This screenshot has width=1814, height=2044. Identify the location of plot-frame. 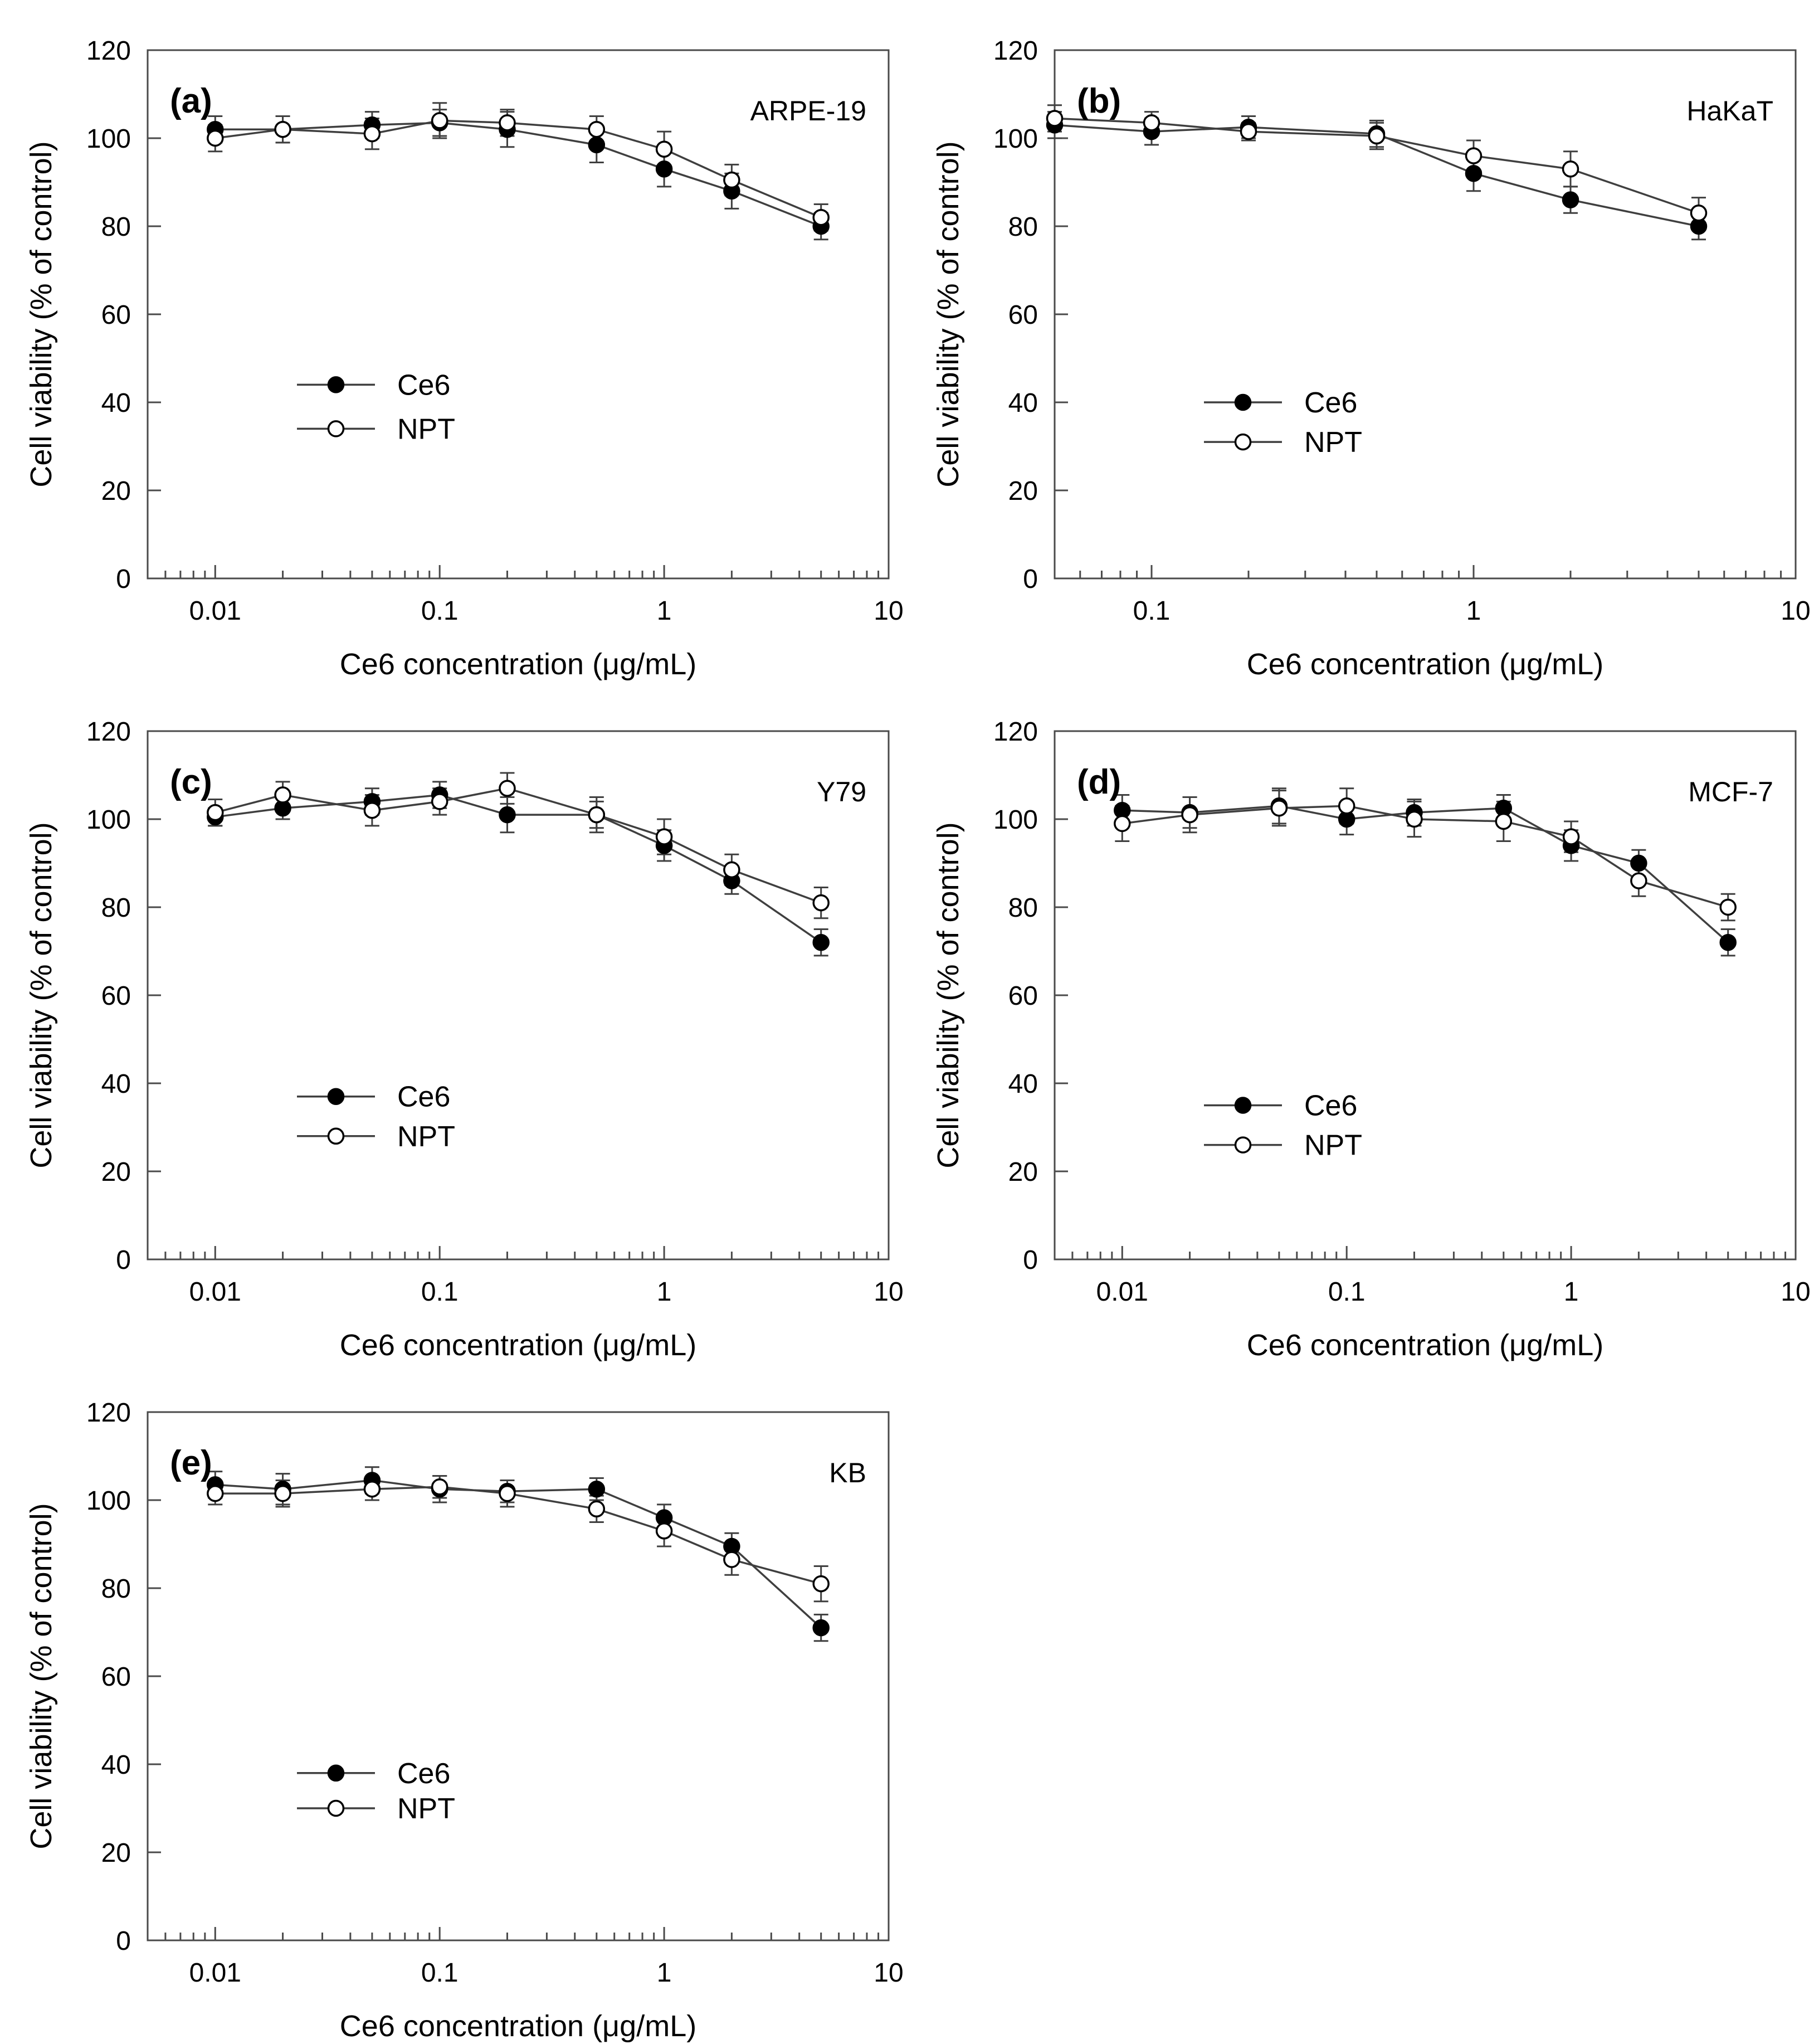
(1426, 996).